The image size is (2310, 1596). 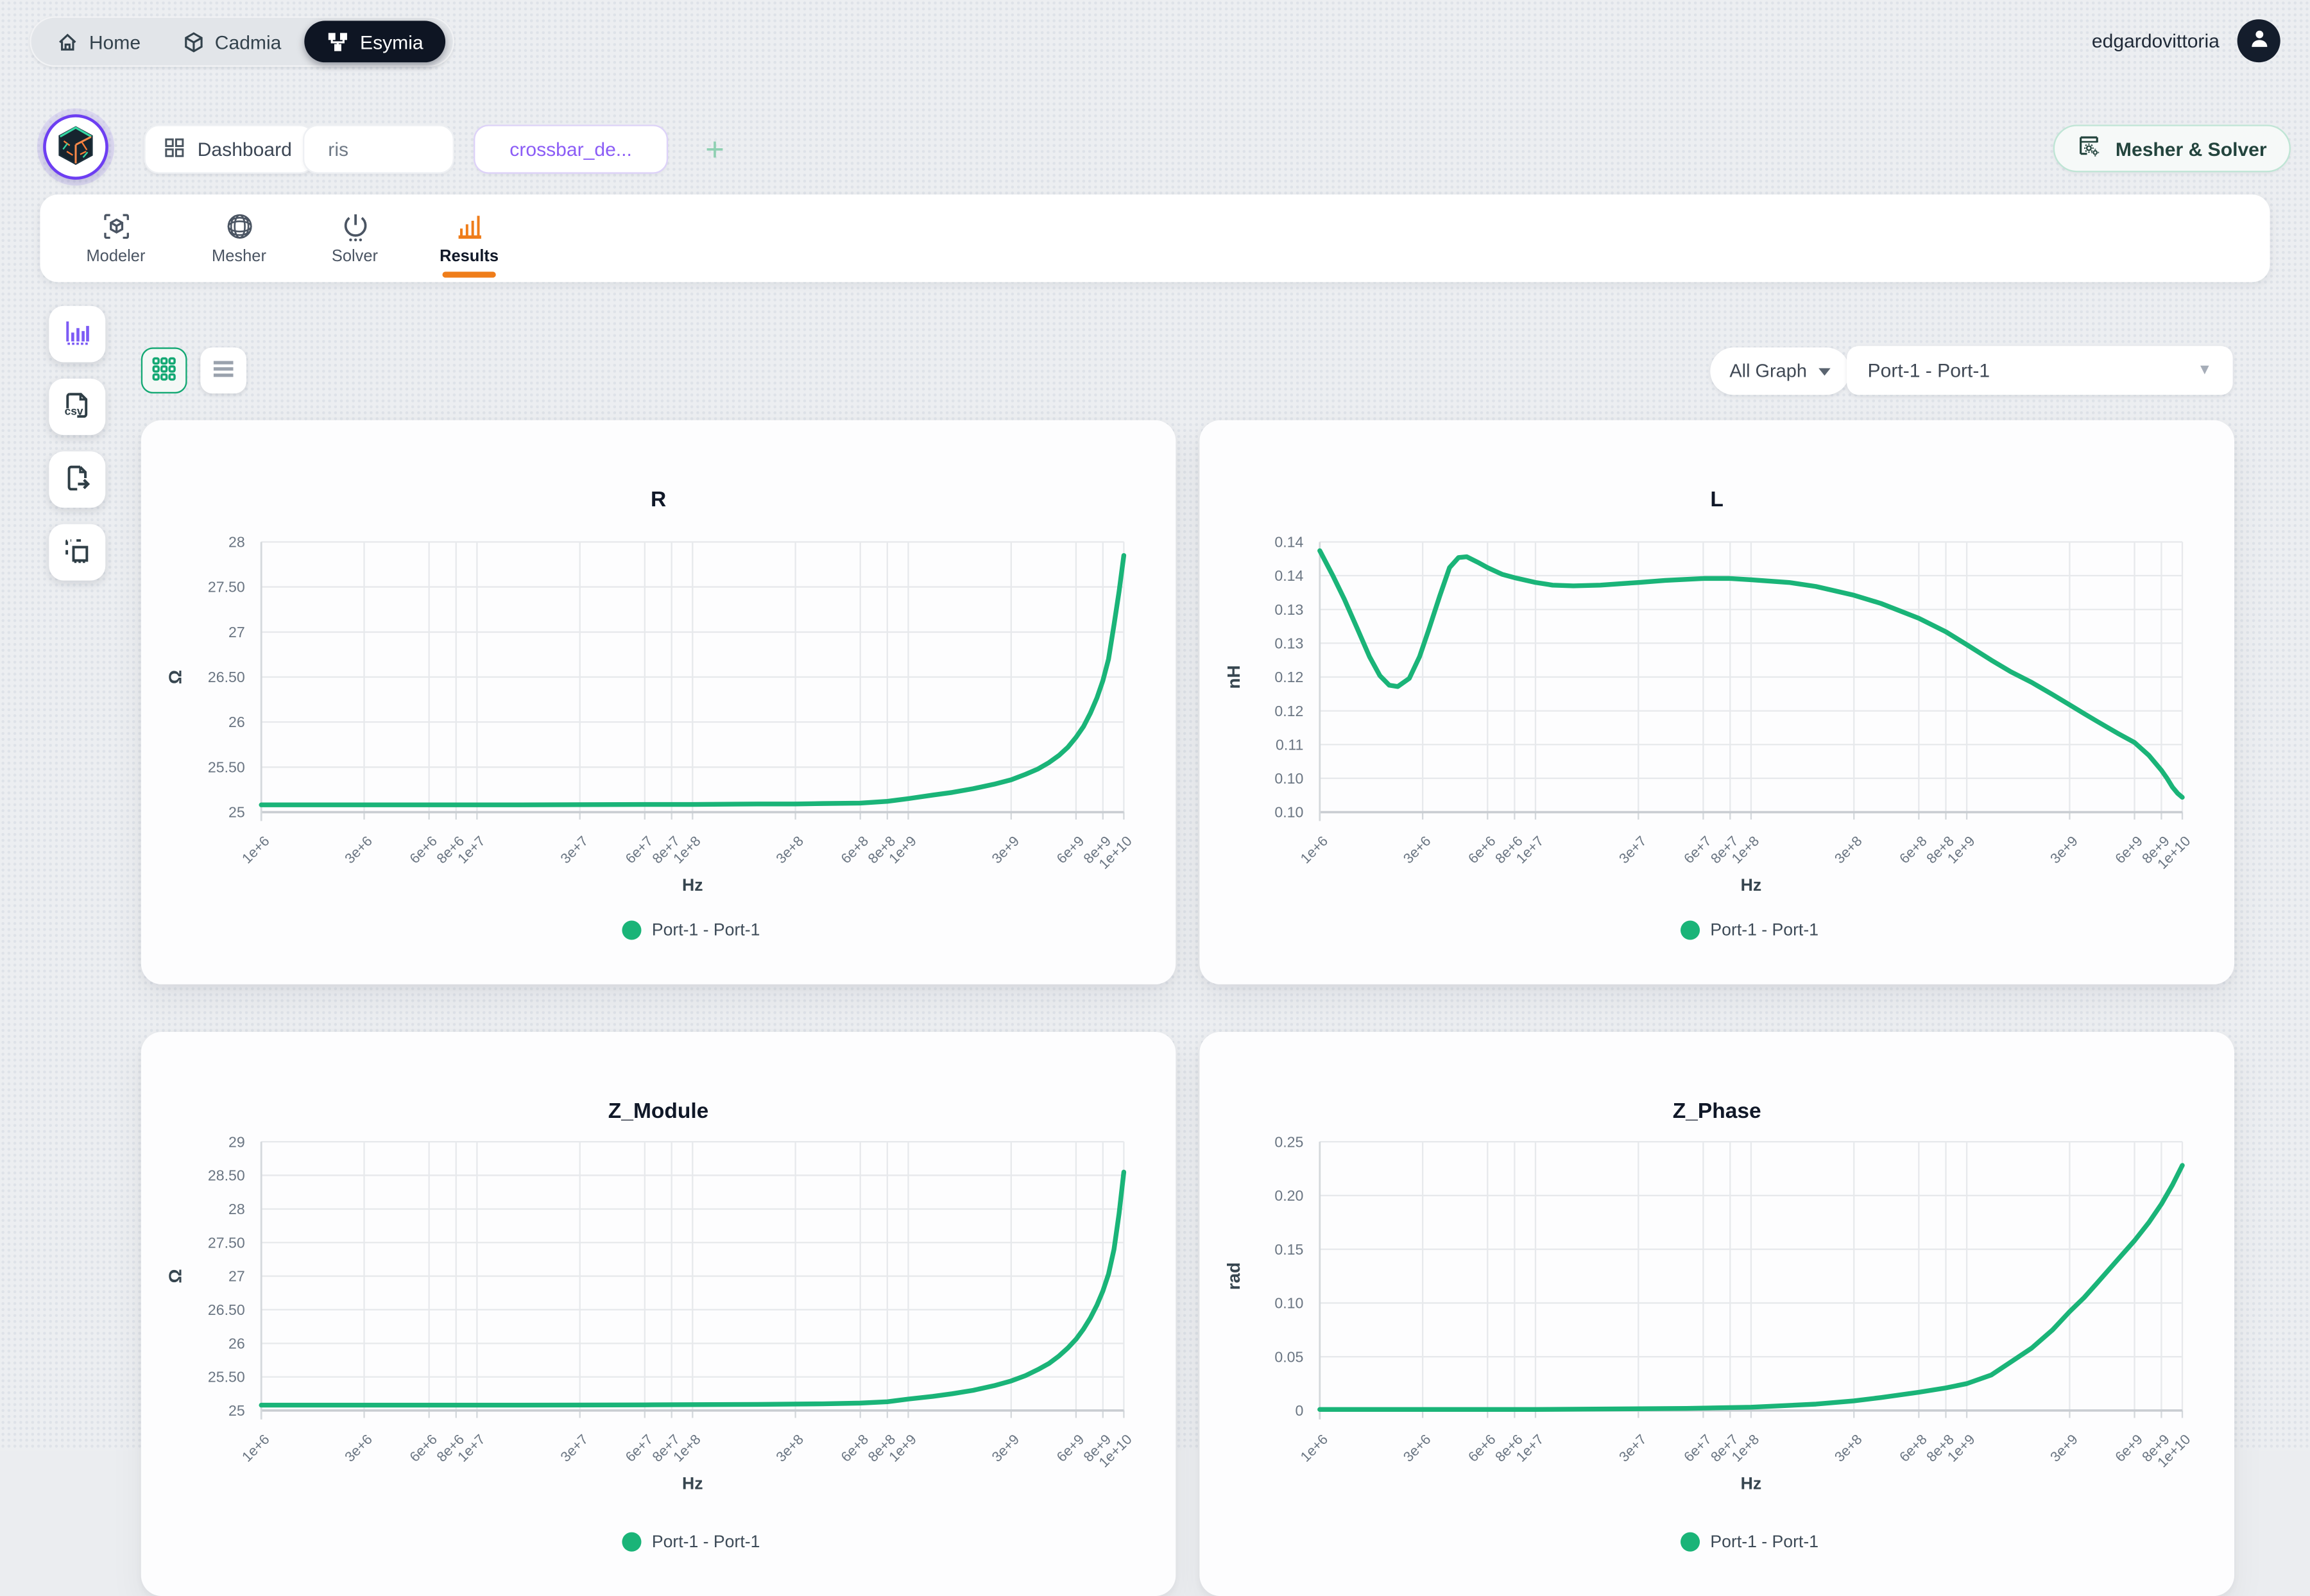 I want to click on chevron-down-icon, so click(x=1825, y=371).